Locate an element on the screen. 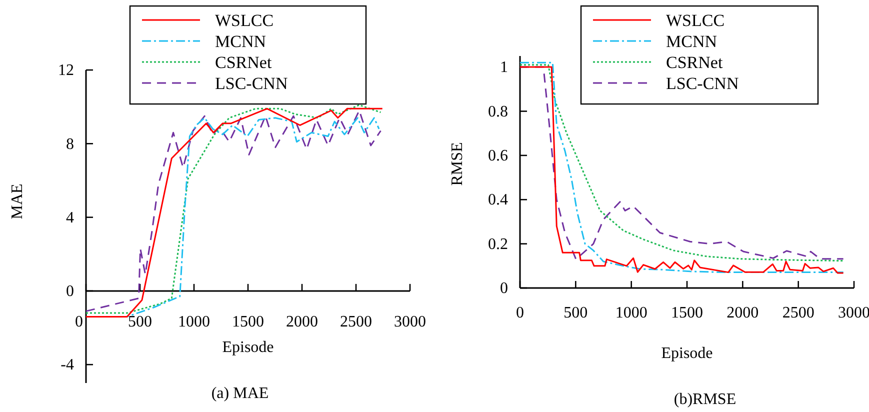 The width and height of the screenshot is (869, 412). text: (a) MAE is located at coordinates (240, 393).